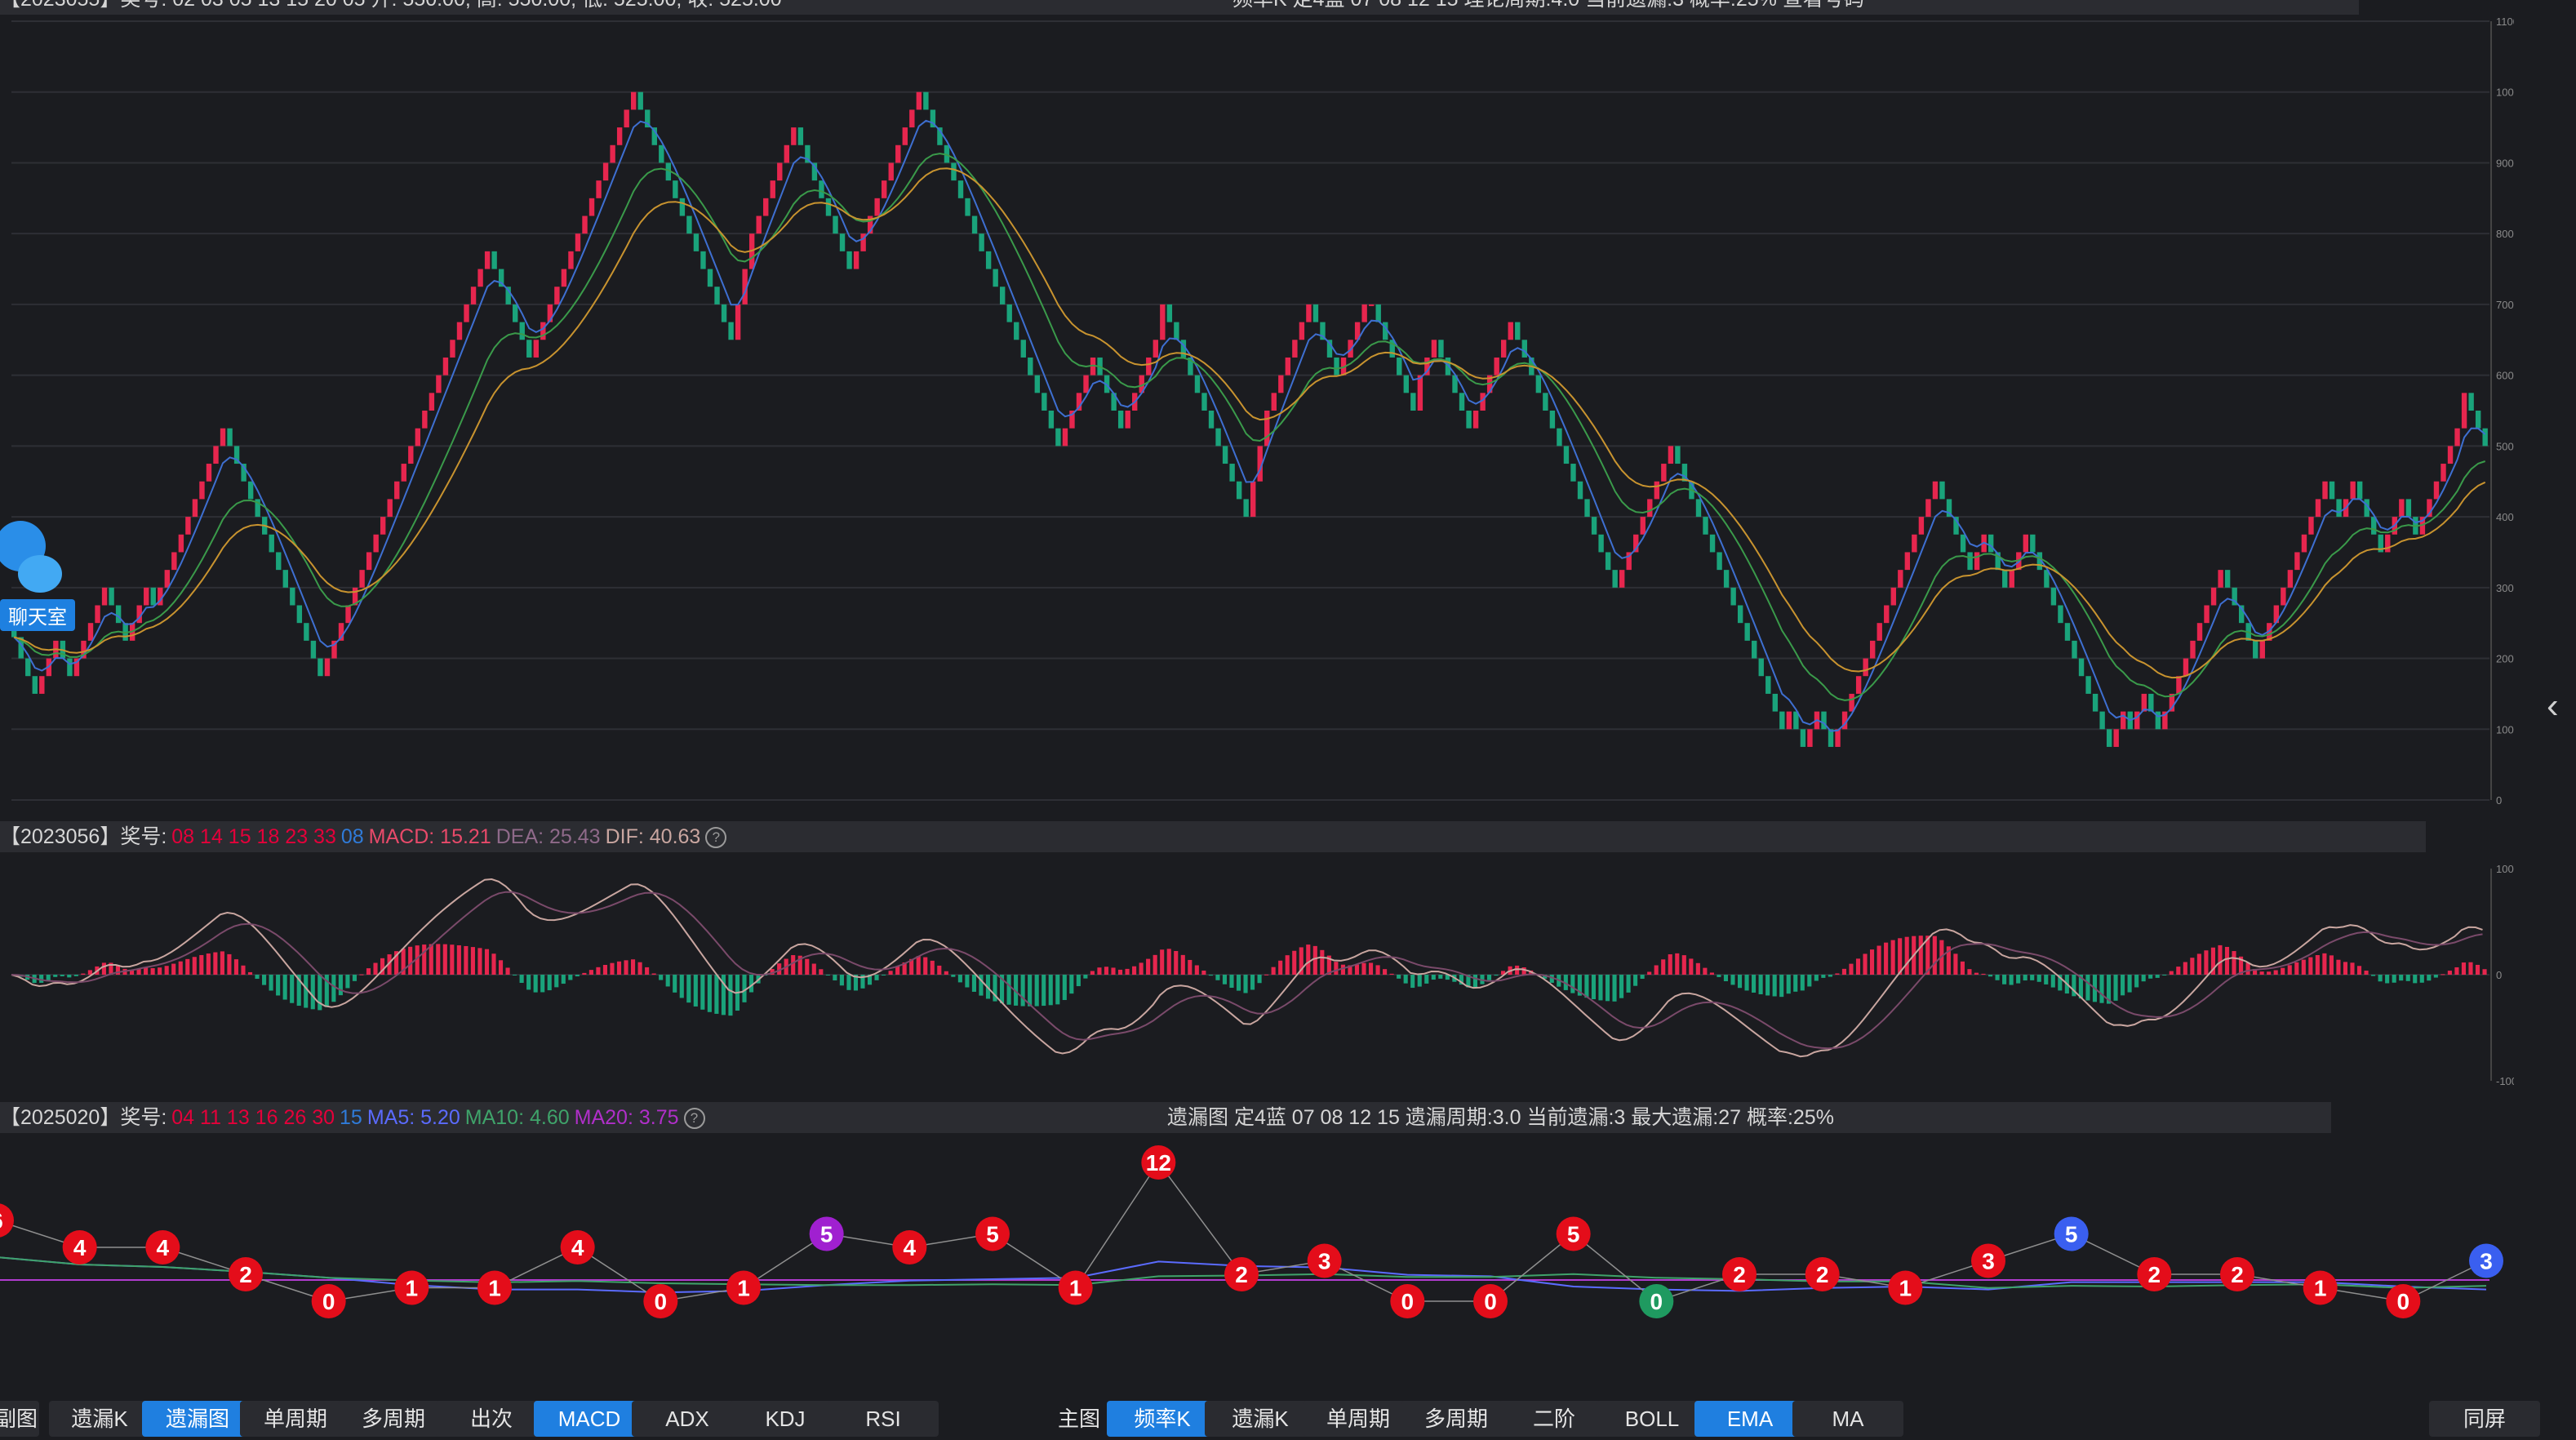 This screenshot has height=1440, width=2576. I want to click on btn-second-order: 二阶, so click(1554, 1419).